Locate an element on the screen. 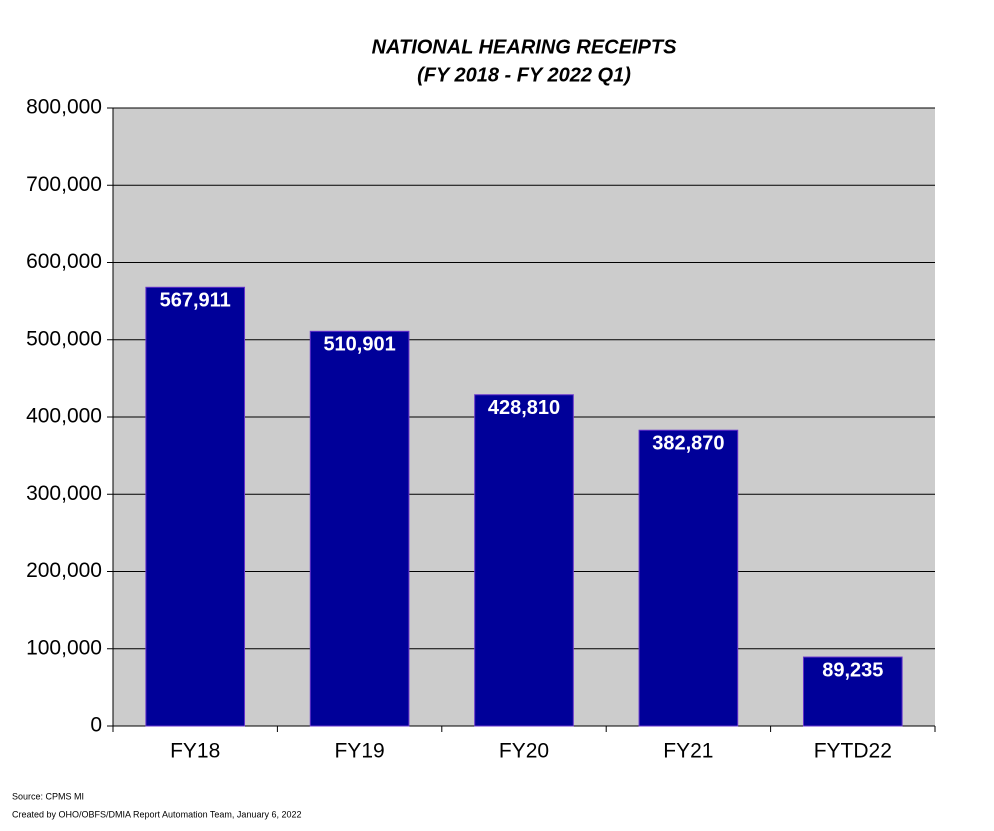 The height and width of the screenshot is (831, 994). x-tick-label: FY21 is located at coordinates (688, 751).